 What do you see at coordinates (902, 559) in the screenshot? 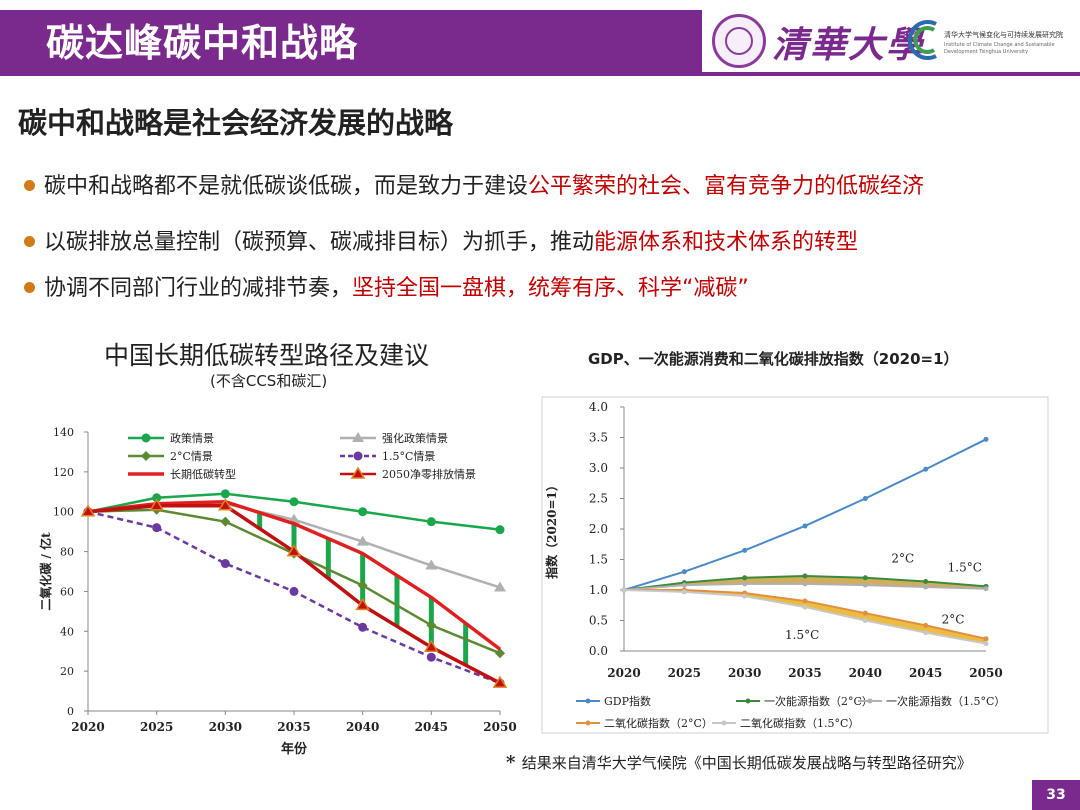
I see `annotation: 2°C` at bounding box center [902, 559].